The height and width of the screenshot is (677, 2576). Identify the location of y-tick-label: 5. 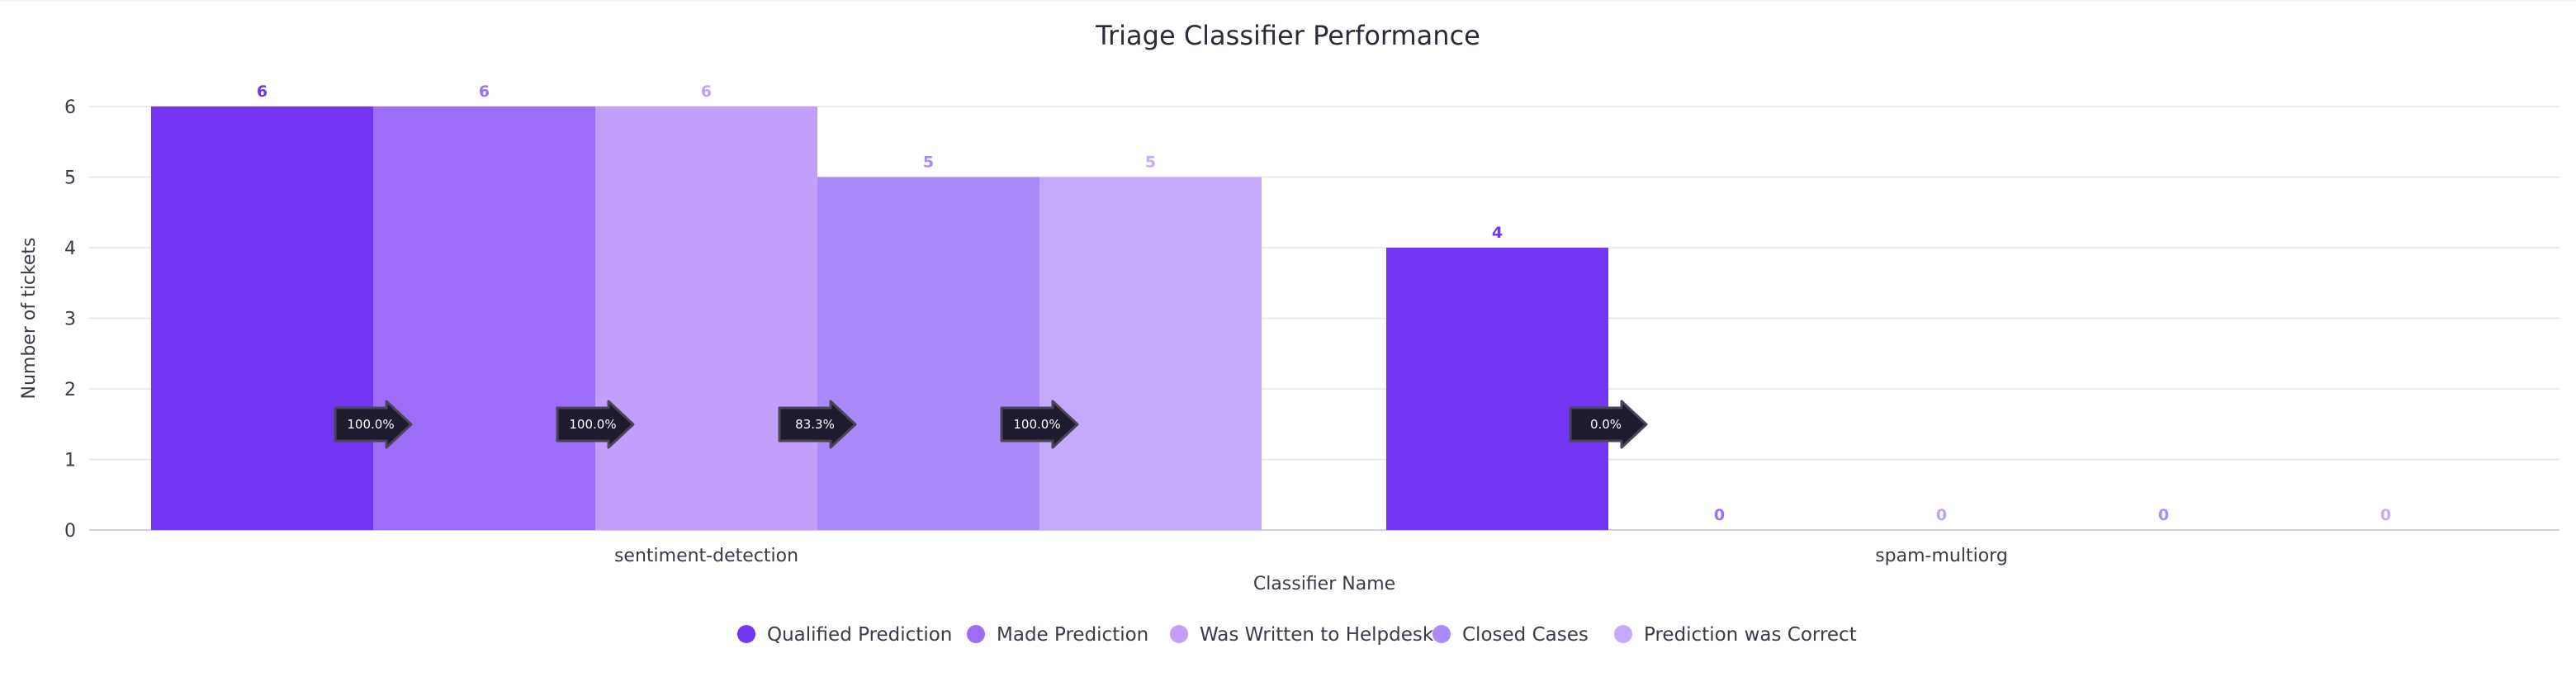
(70, 178).